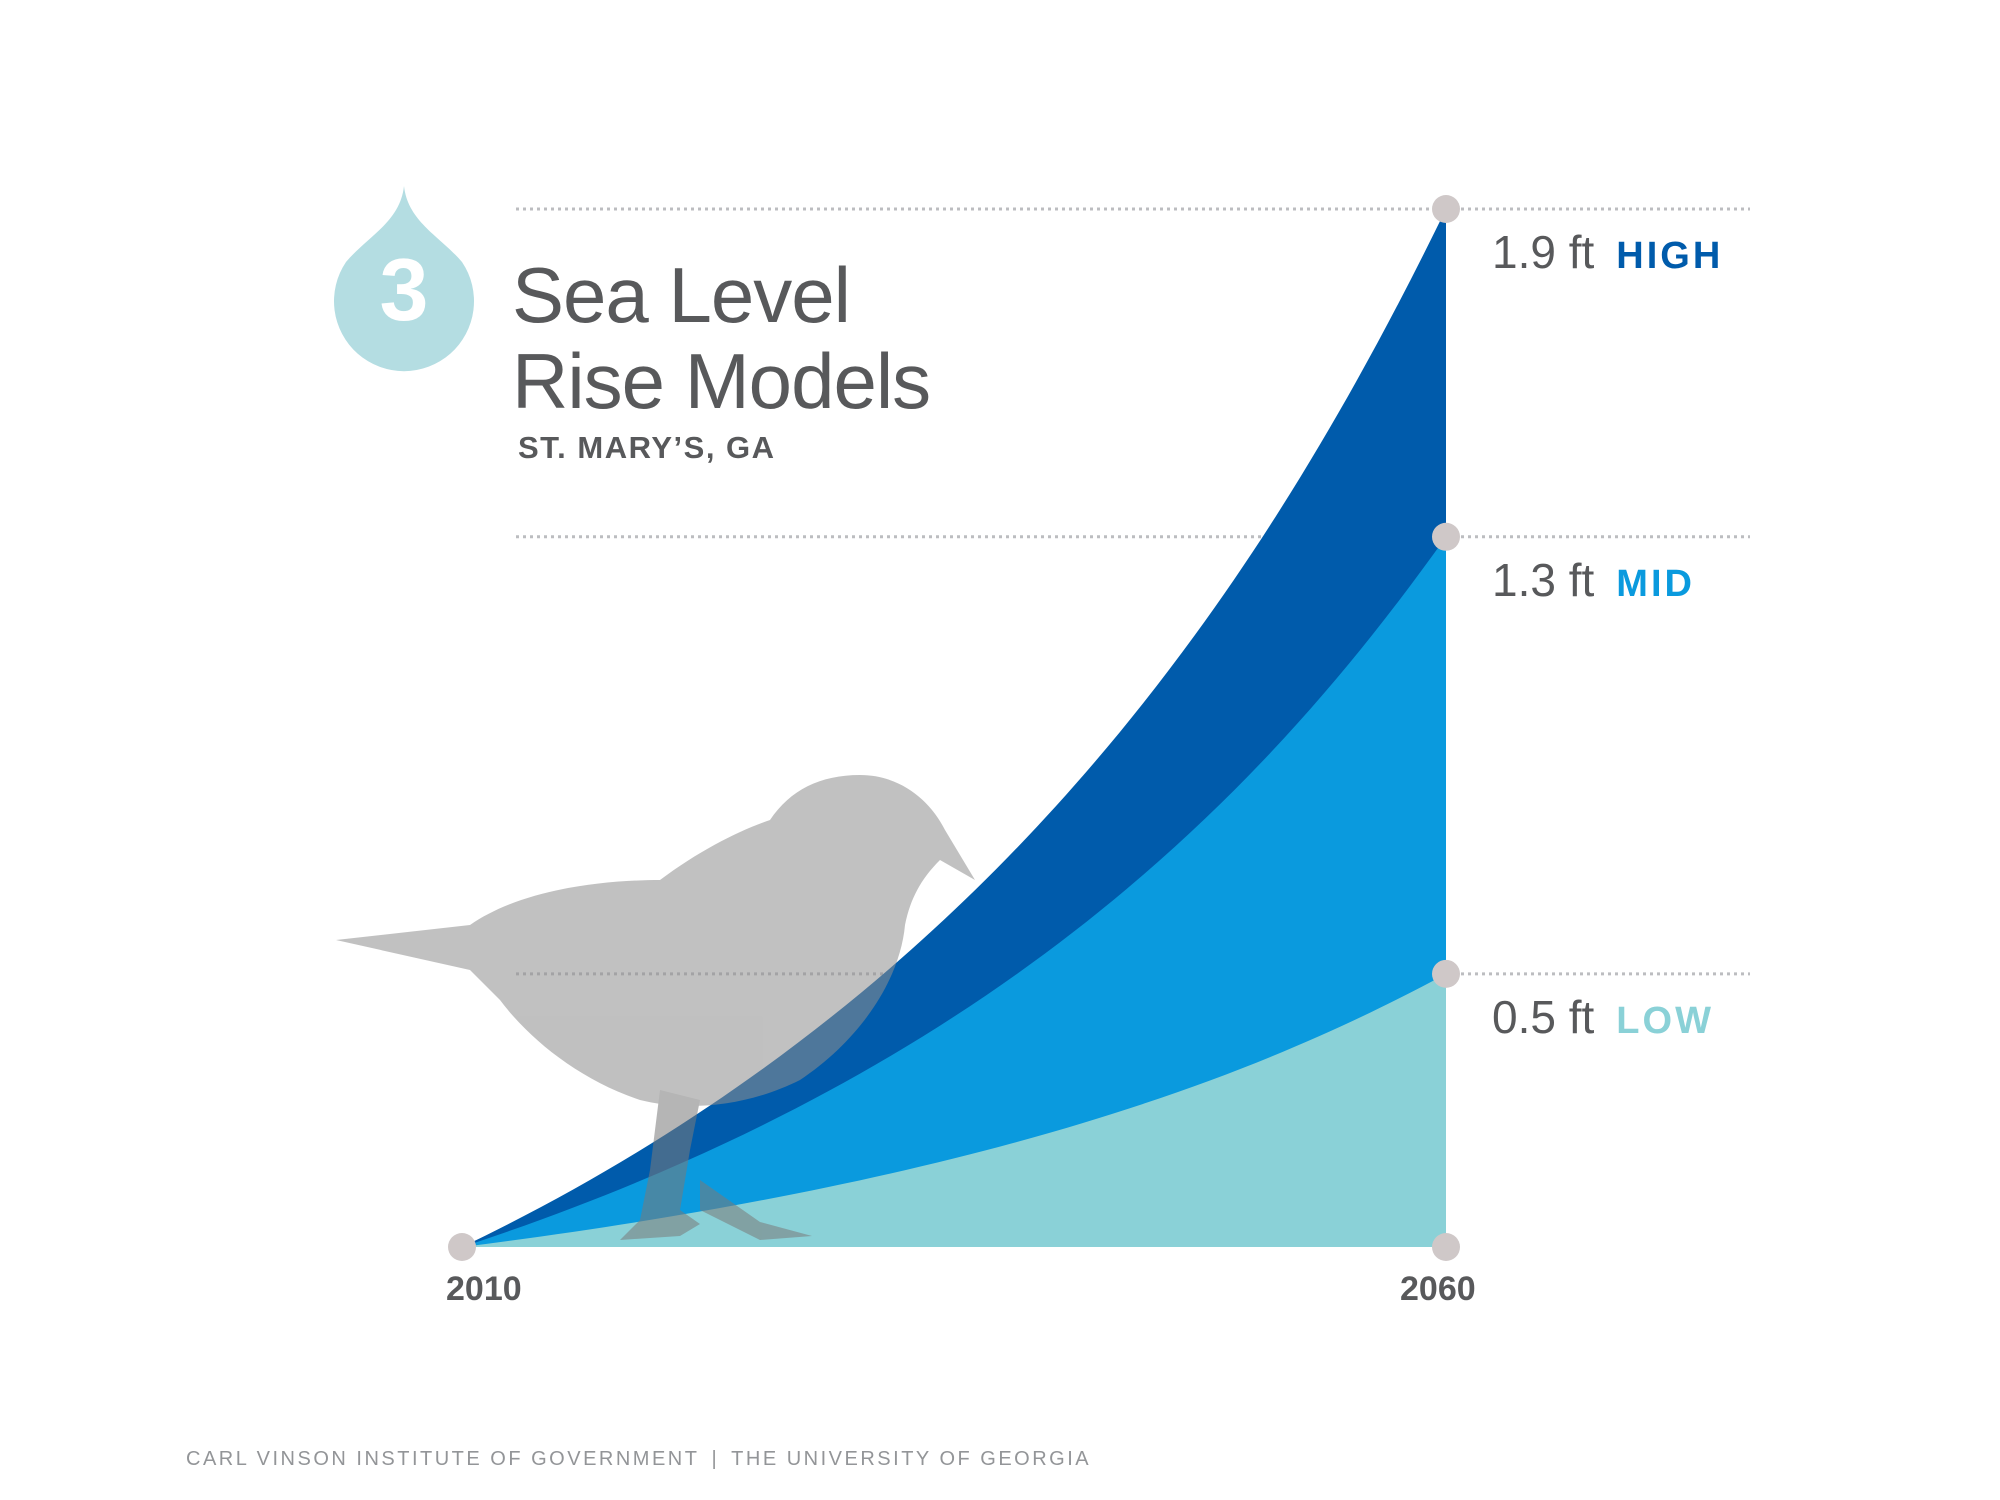 The height and width of the screenshot is (1500, 2000). I want to click on series-end-value: 1.3 ft, so click(1543, 579).